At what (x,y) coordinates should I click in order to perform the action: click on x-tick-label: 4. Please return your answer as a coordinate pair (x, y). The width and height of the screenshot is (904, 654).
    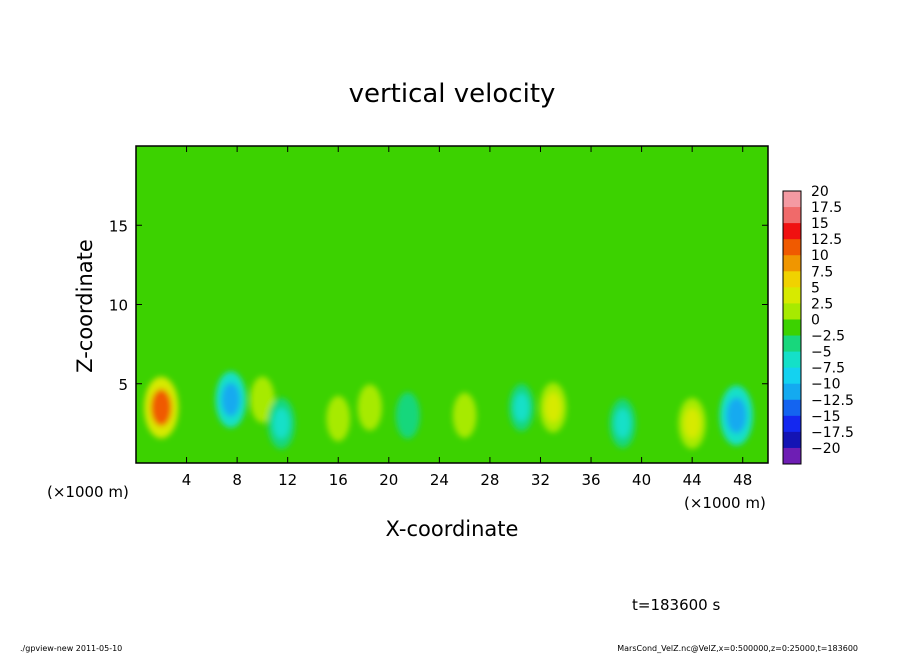
    Looking at the image, I should click on (187, 480).